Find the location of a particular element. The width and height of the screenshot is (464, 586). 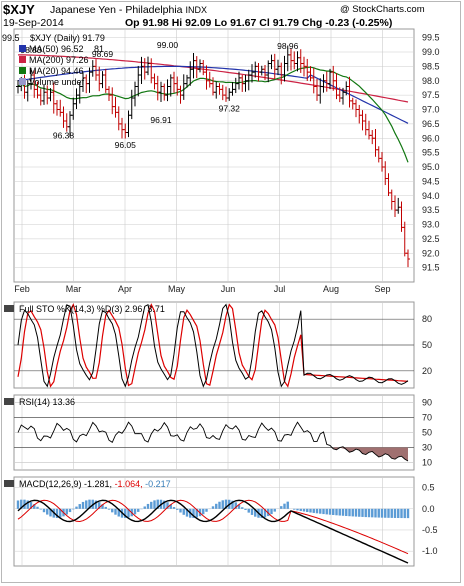

rsi-axis-label: 10 is located at coordinates (427, 463).